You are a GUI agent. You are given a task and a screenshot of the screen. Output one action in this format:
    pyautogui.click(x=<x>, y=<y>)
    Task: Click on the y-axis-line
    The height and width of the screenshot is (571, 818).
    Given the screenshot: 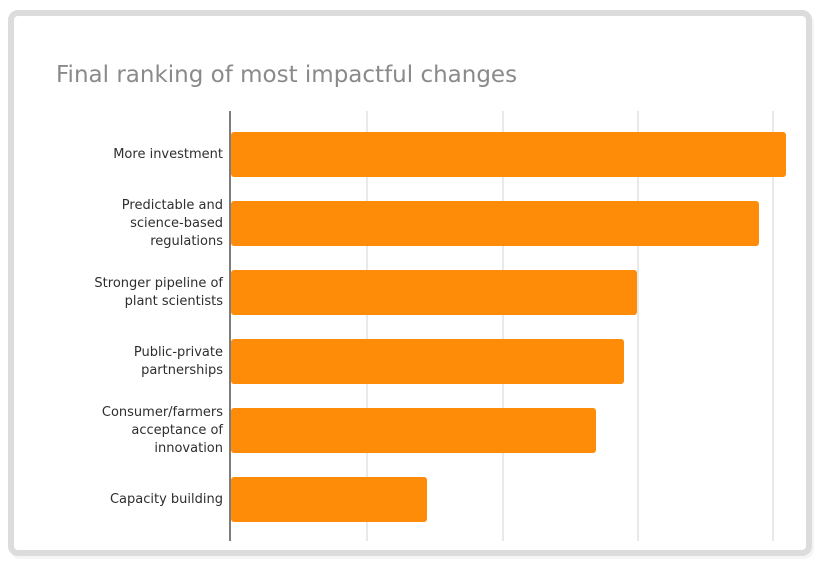 What is the action you would take?
    pyautogui.click(x=230, y=326)
    